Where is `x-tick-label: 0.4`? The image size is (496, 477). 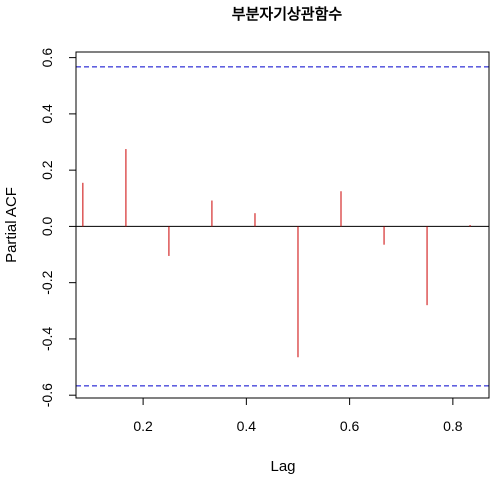 x-tick-label: 0.4 is located at coordinates (247, 426).